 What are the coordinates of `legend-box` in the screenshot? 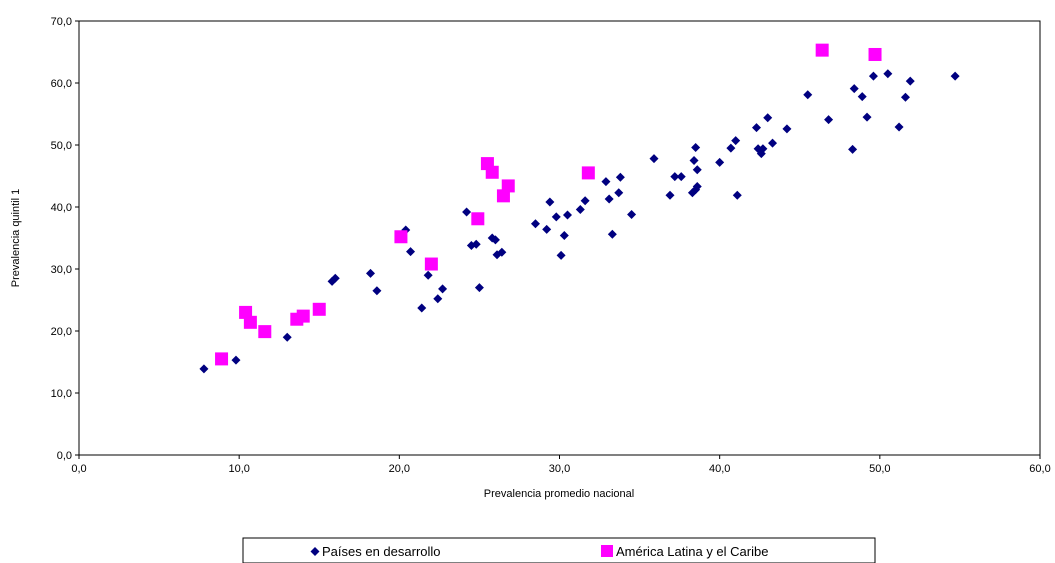 It's located at (559, 550).